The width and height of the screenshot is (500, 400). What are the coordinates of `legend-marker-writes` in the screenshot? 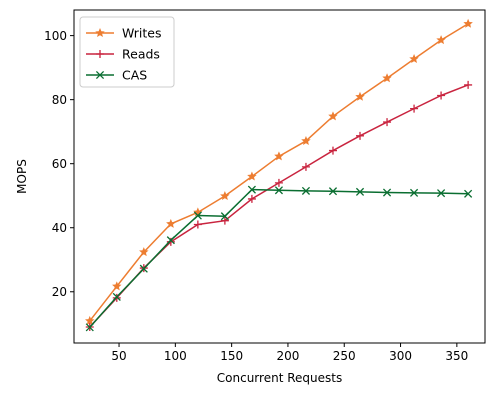 It's located at (100, 33).